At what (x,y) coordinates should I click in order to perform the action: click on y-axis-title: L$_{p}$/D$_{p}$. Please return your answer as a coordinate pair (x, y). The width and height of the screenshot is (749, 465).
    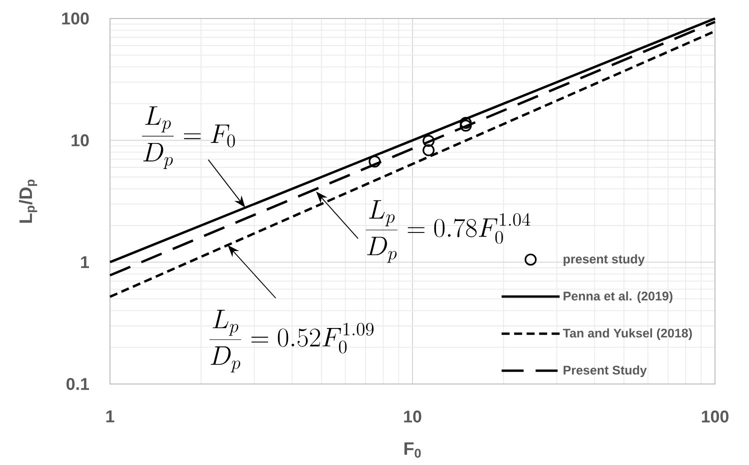
    Looking at the image, I should click on (28, 201).